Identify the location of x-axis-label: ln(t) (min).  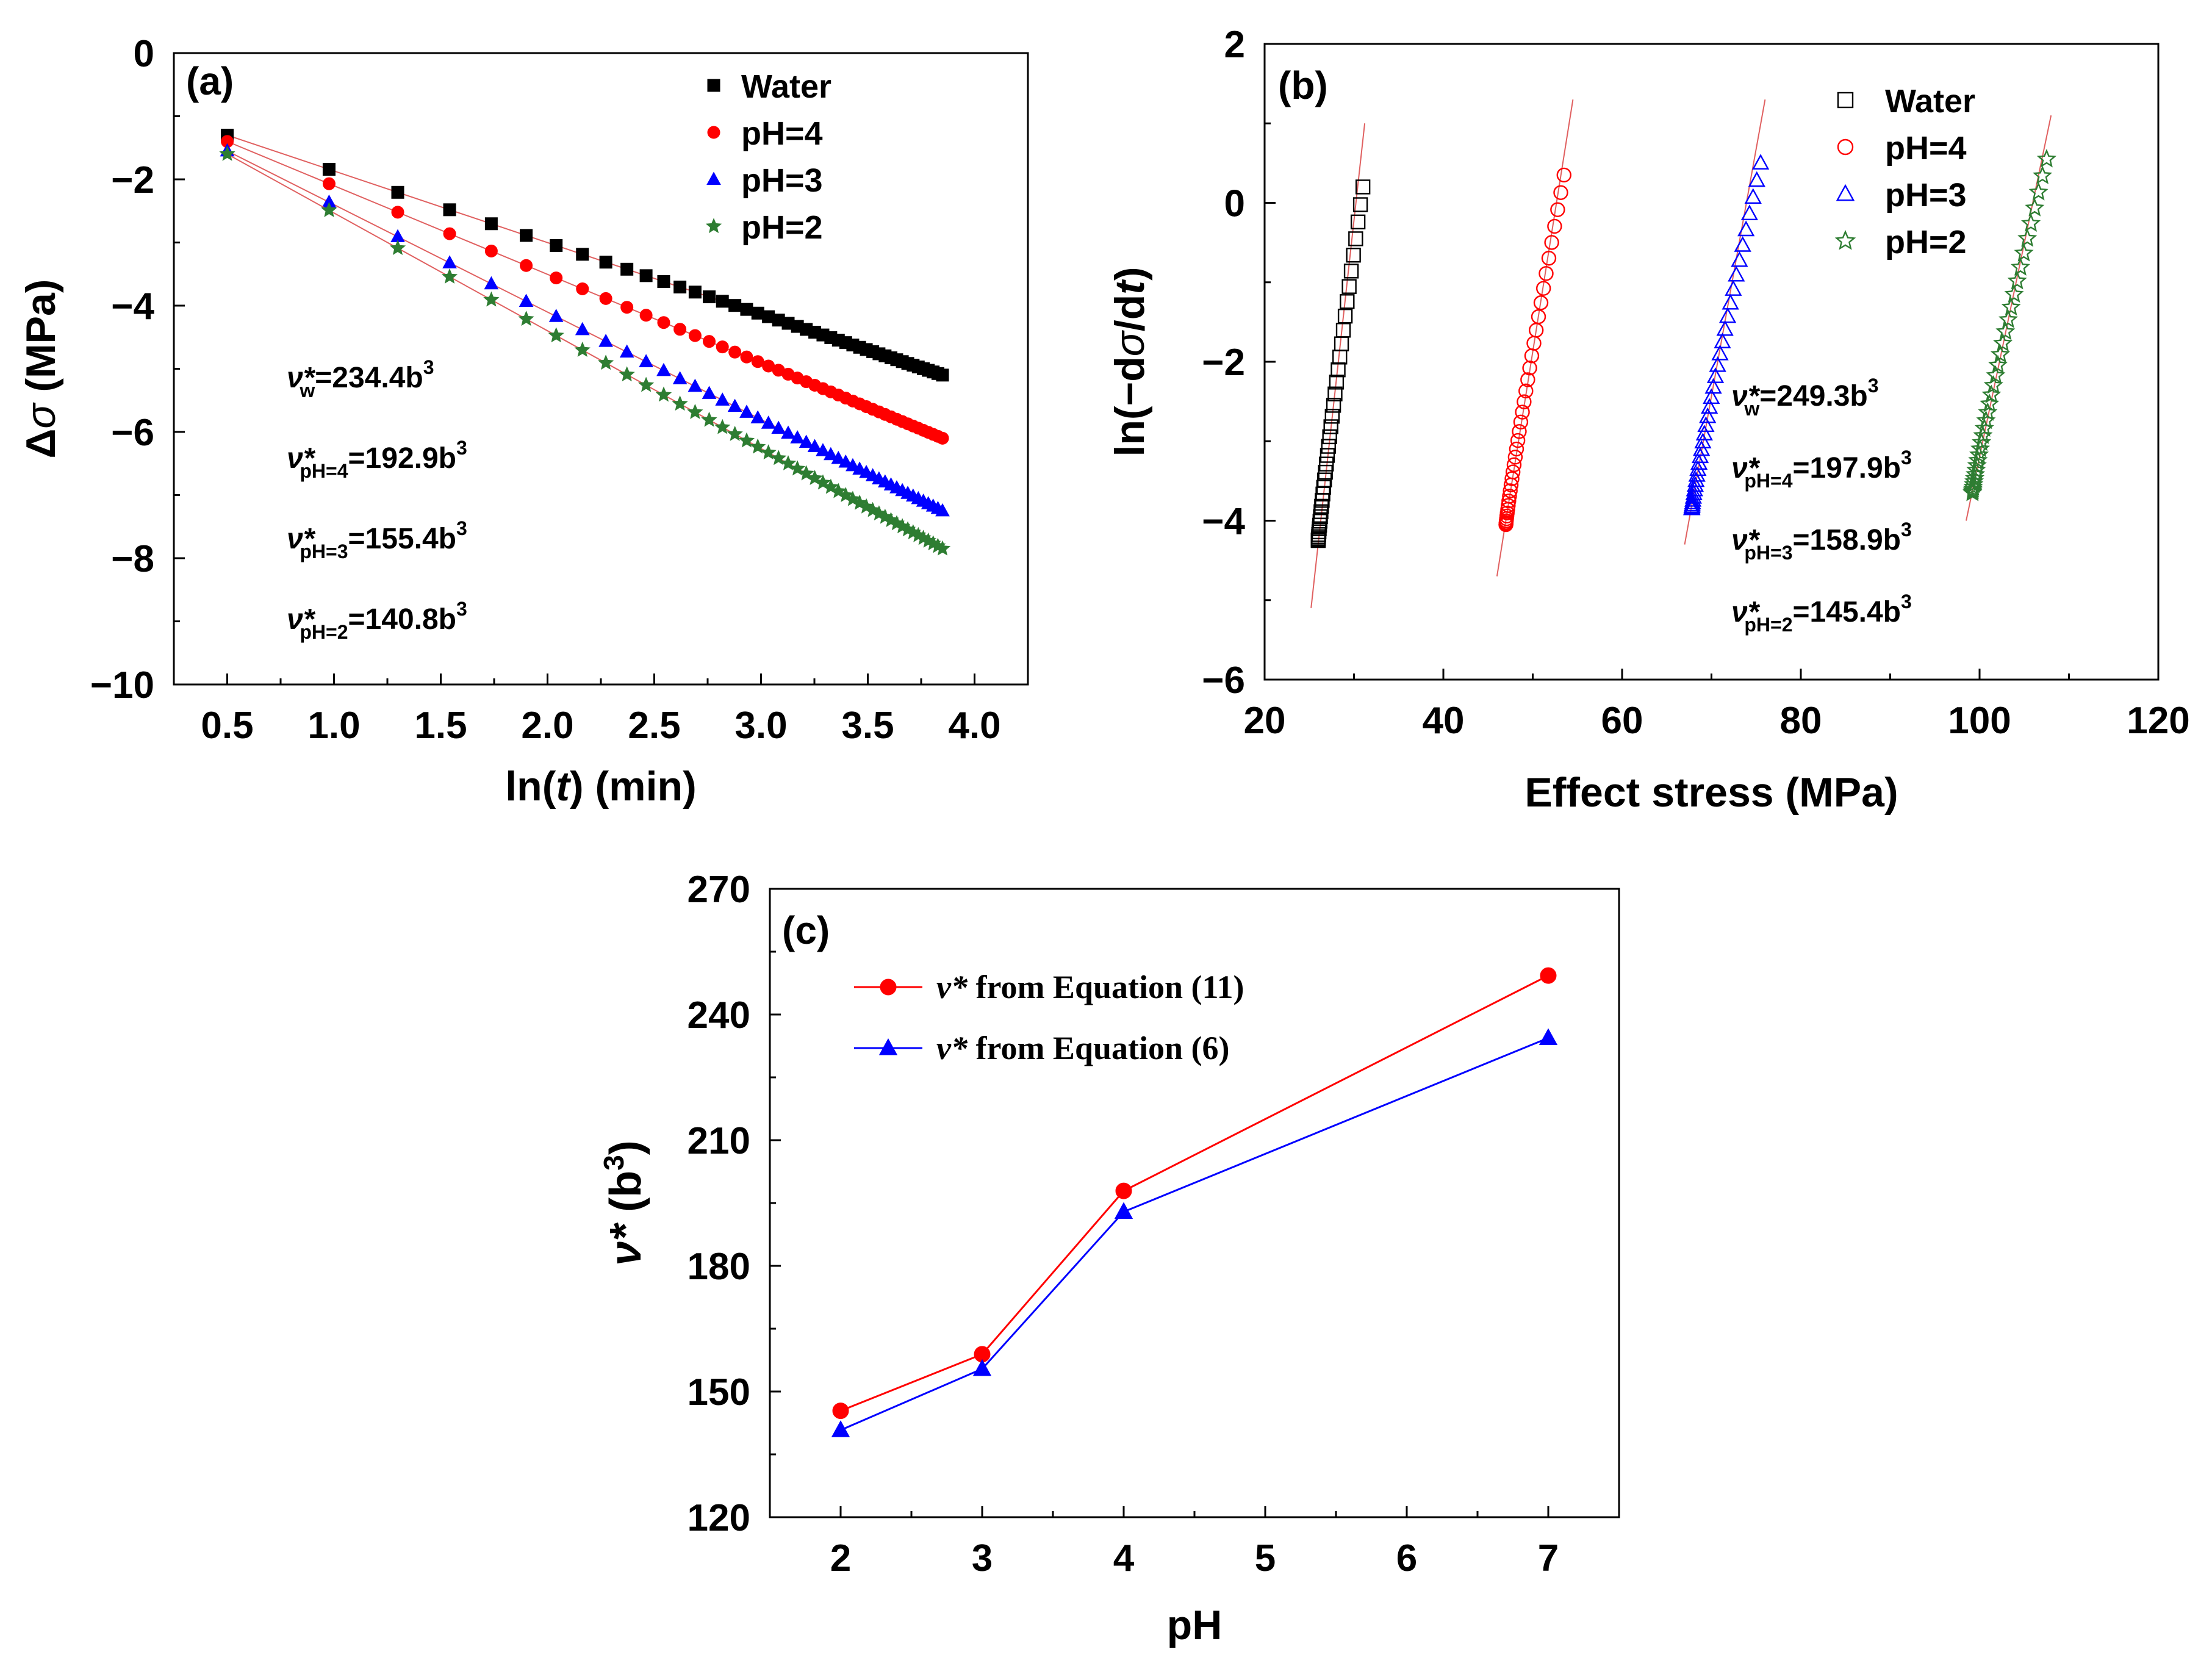
(600, 786).